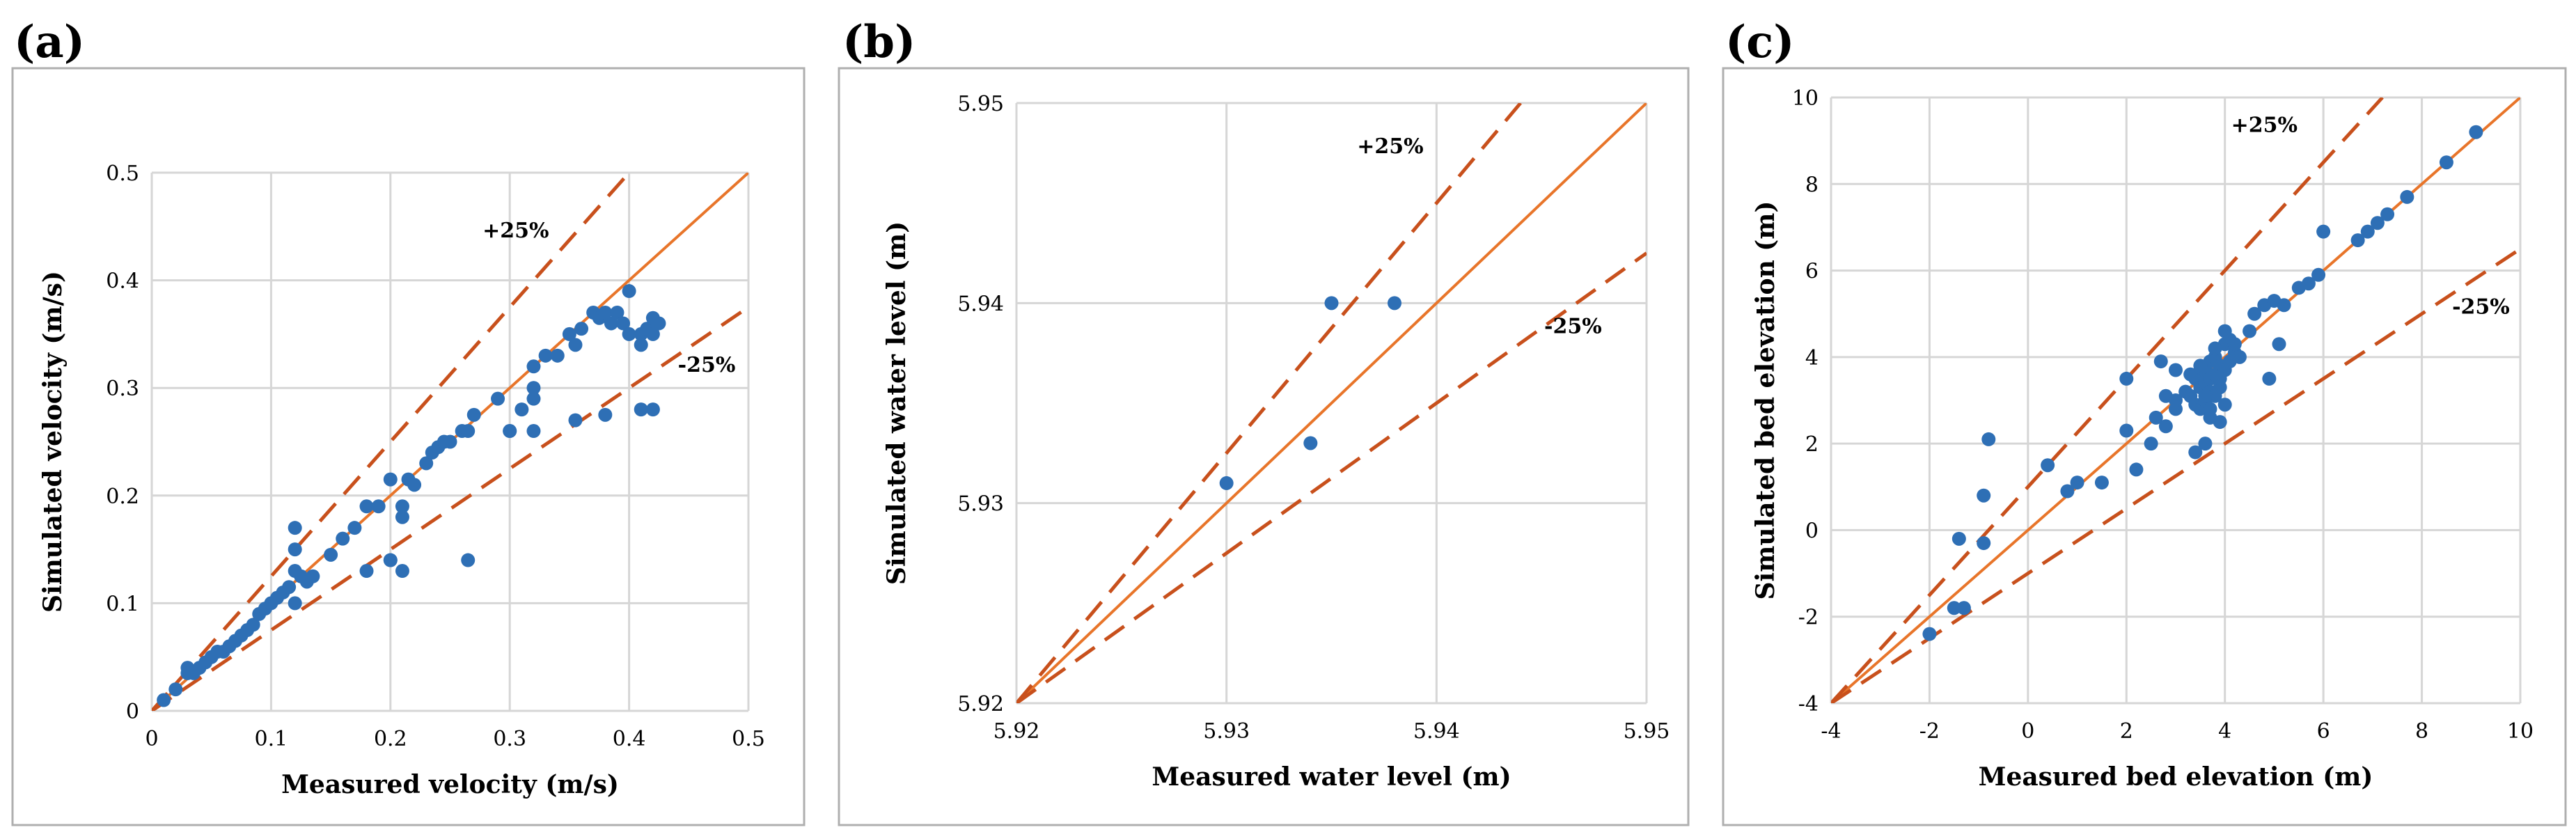  What do you see at coordinates (1760, 42) in the screenshot?
I see `panel-label: (c)` at bounding box center [1760, 42].